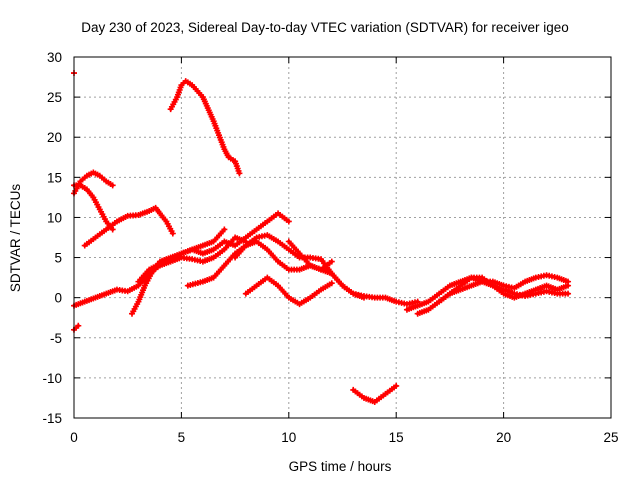  Describe the element at coordinates (205, 127) in the screenshot. I see `series-s2` at that location.